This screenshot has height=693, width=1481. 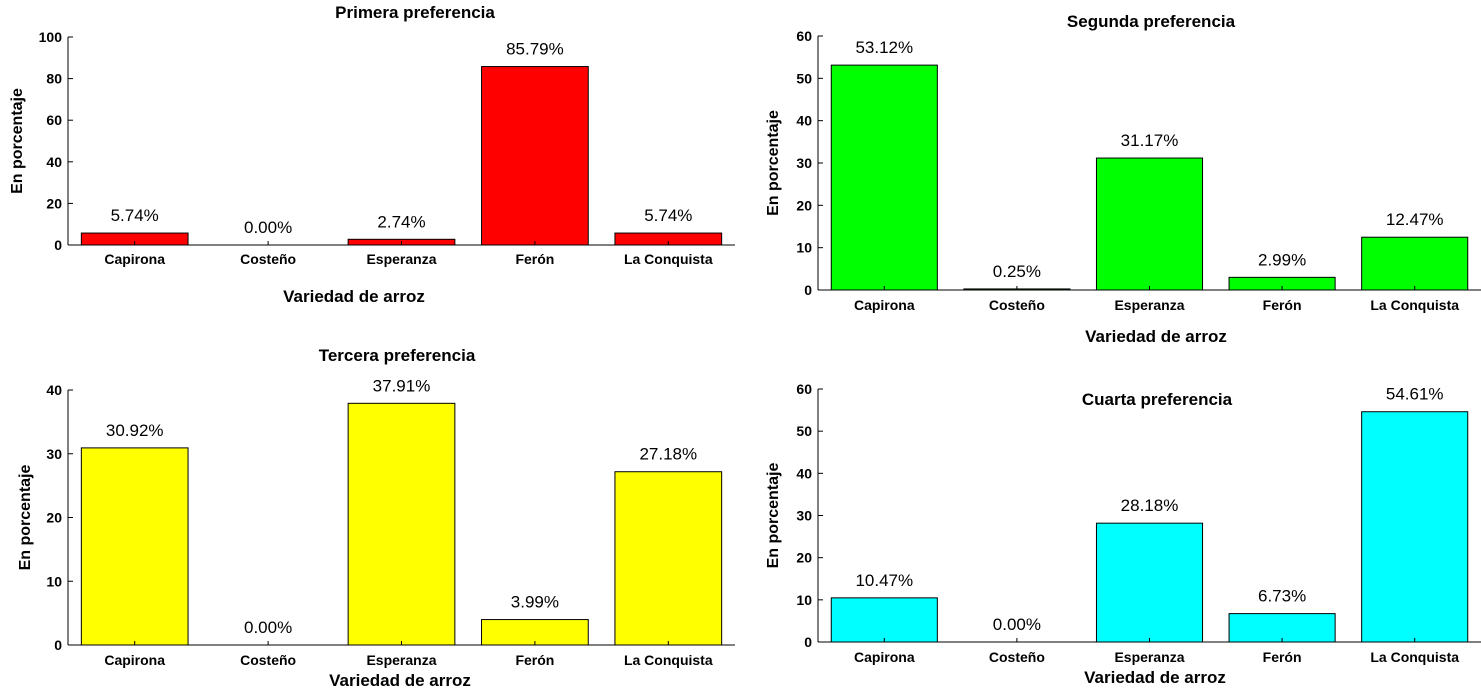 I want to click on data-label: 37.91%, so click(x=402, y=385).